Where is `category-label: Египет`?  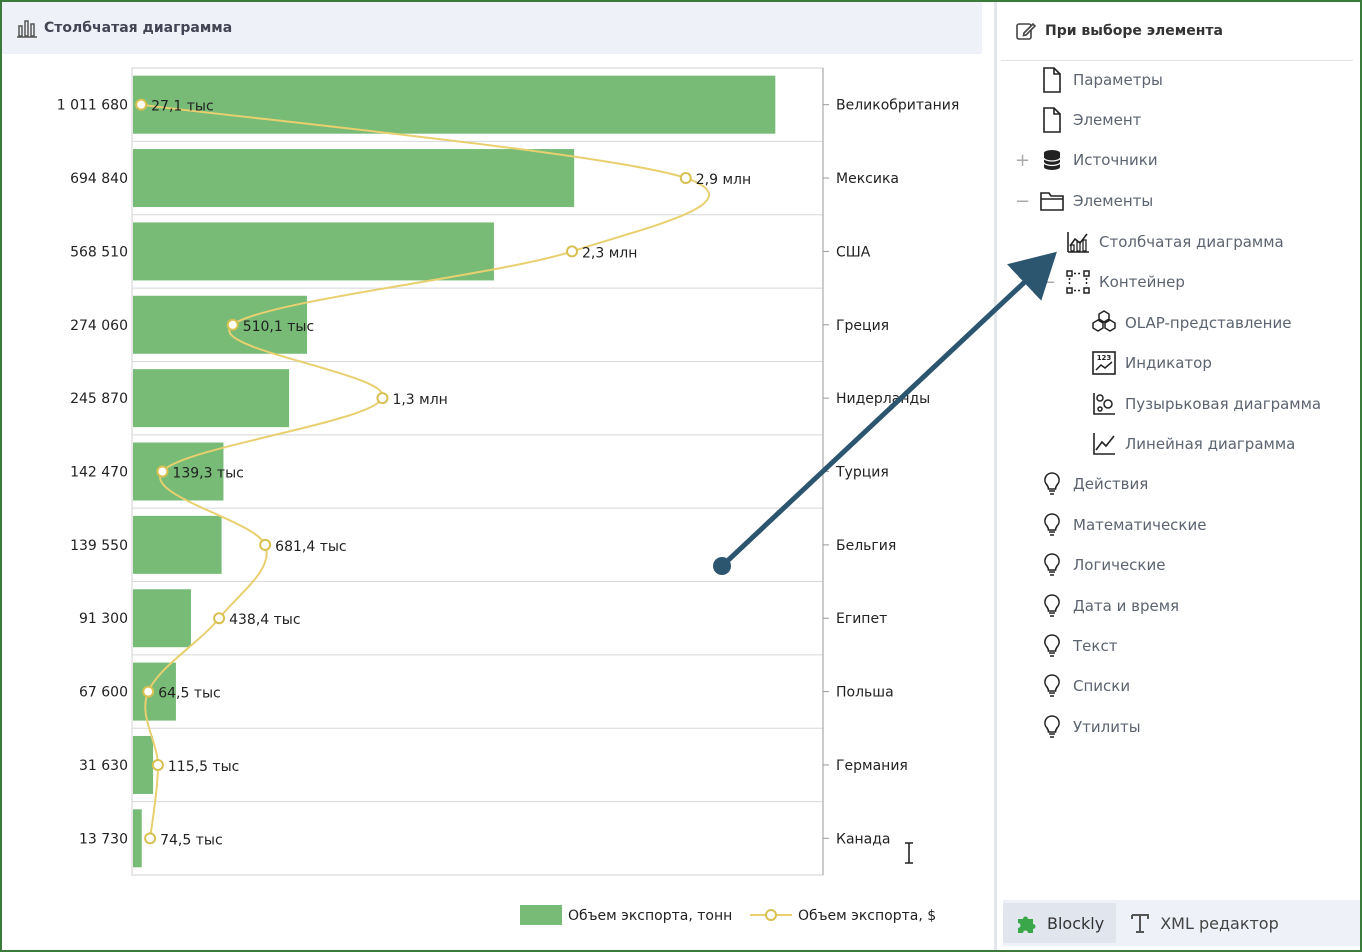 category-label: Египет is located at coordinates (861, 619).